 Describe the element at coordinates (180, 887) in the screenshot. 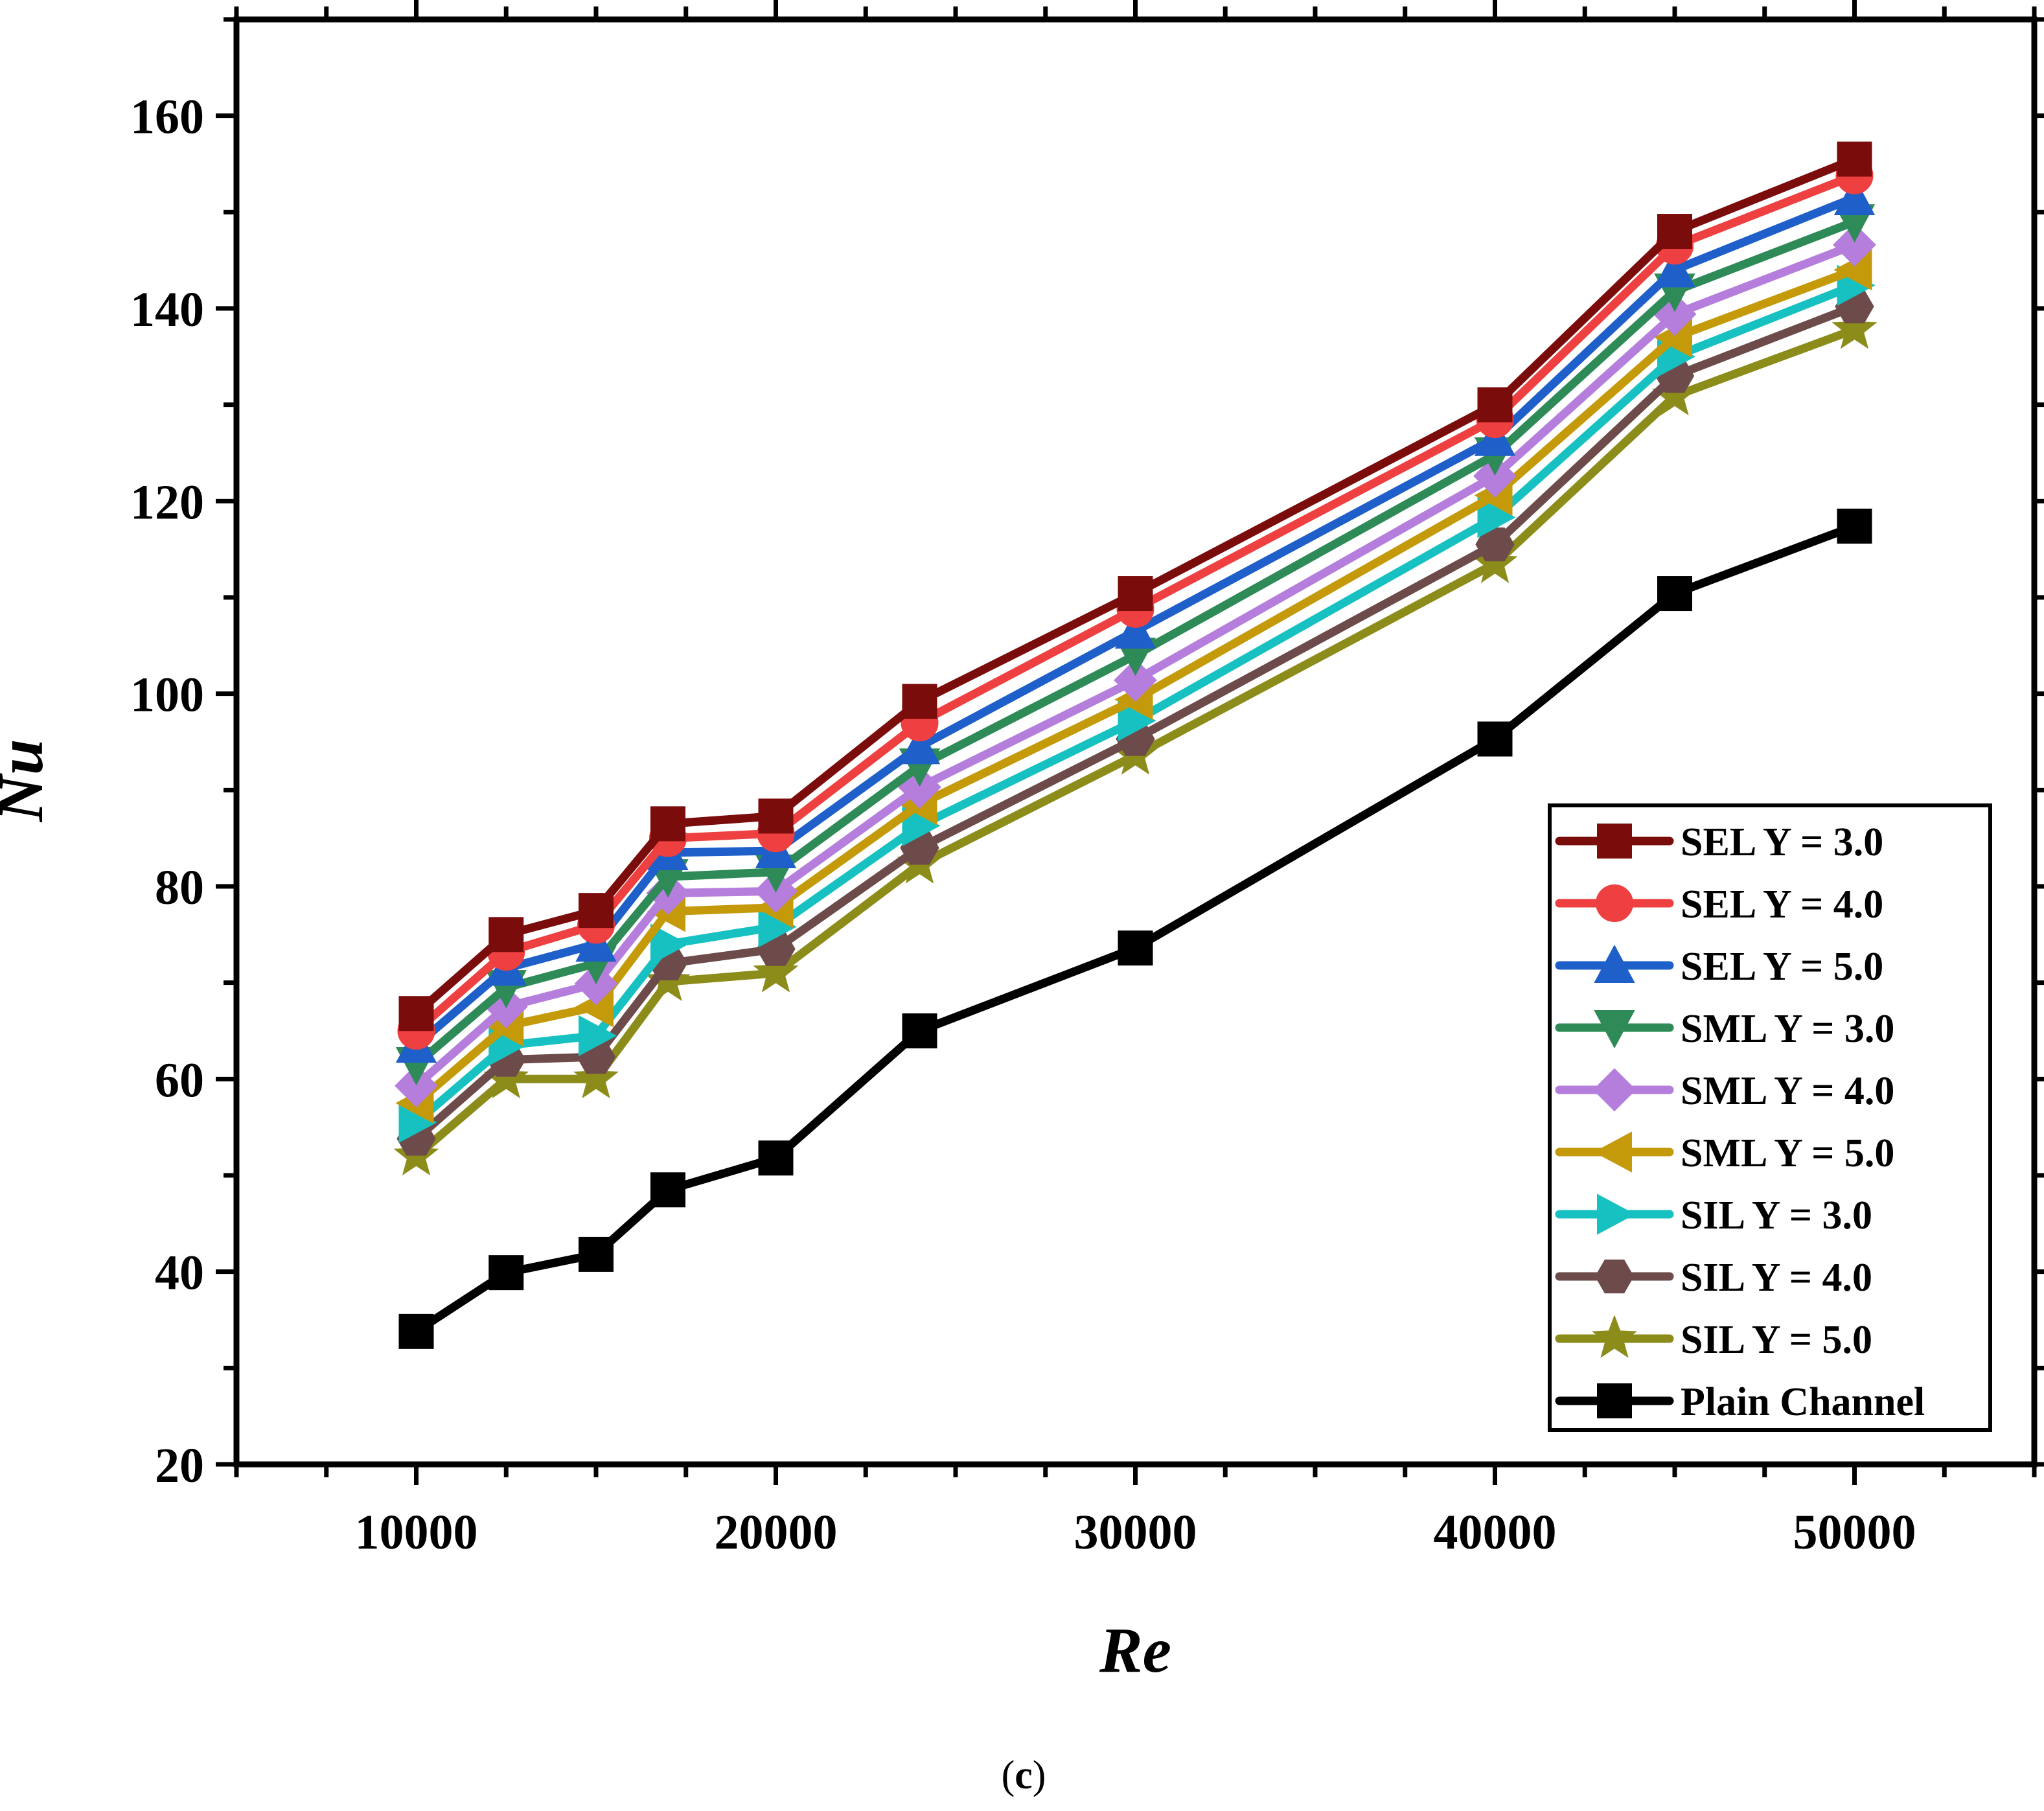

I see `y-tick-label: 80` at that location.